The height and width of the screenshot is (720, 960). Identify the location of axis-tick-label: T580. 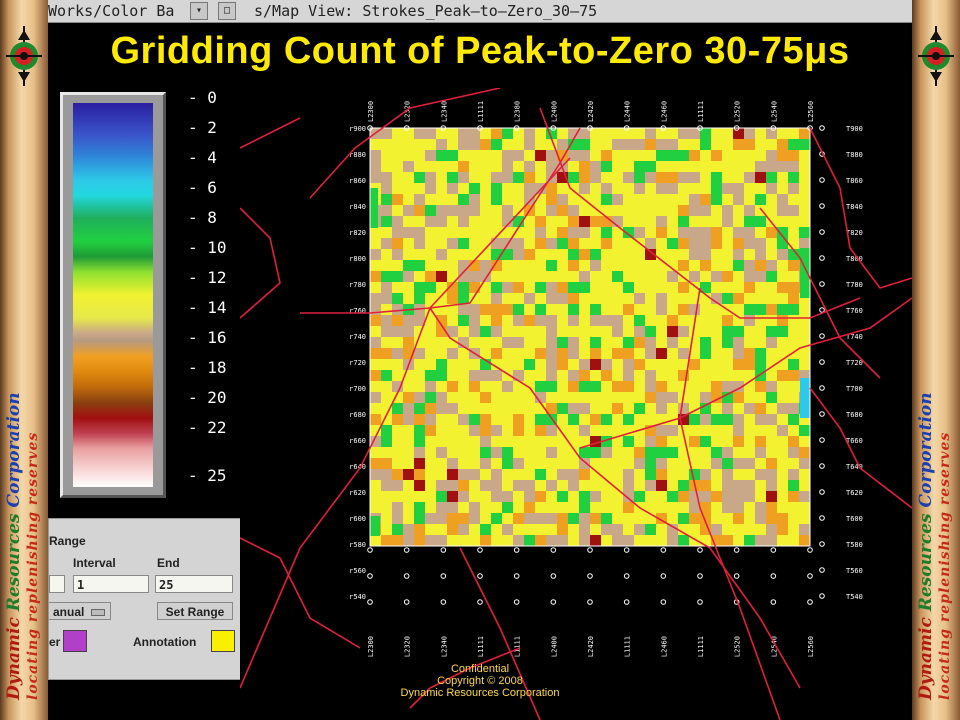
(854, 545).